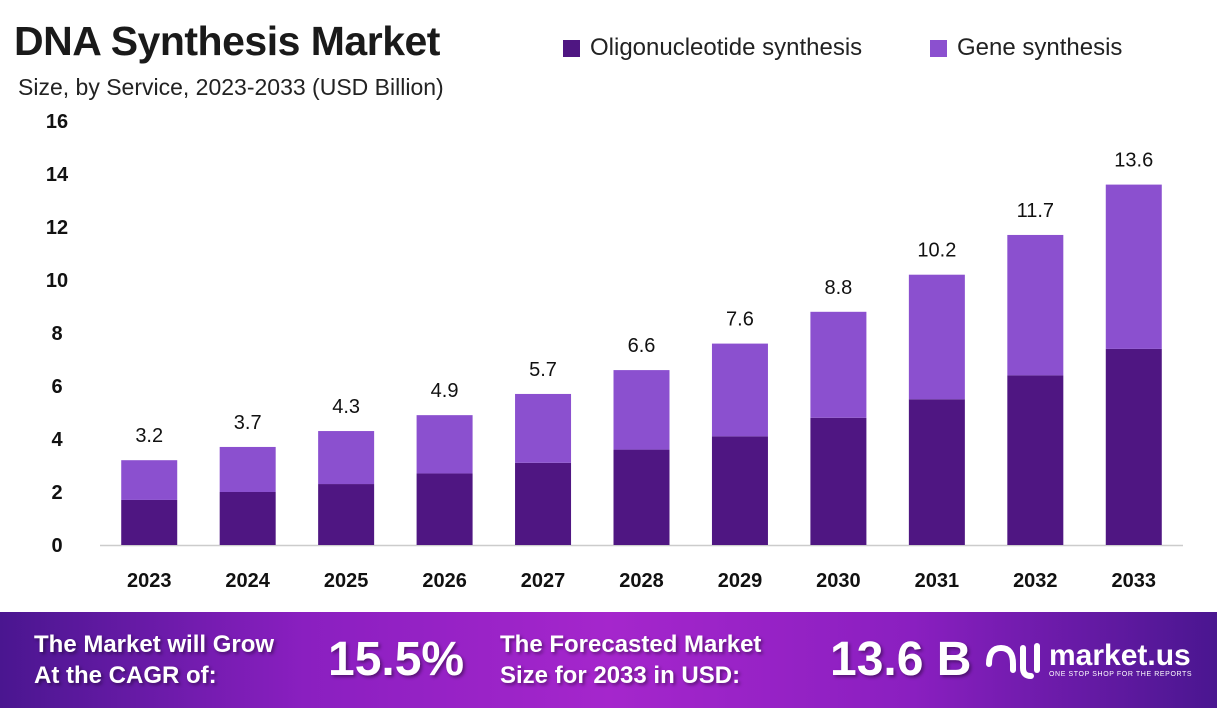 The height and width of the screenshot is (708, 1217). Describe the element at coordinates (396, 659) in the screenshot. I see `cagr-value: 15.5%` at that location.